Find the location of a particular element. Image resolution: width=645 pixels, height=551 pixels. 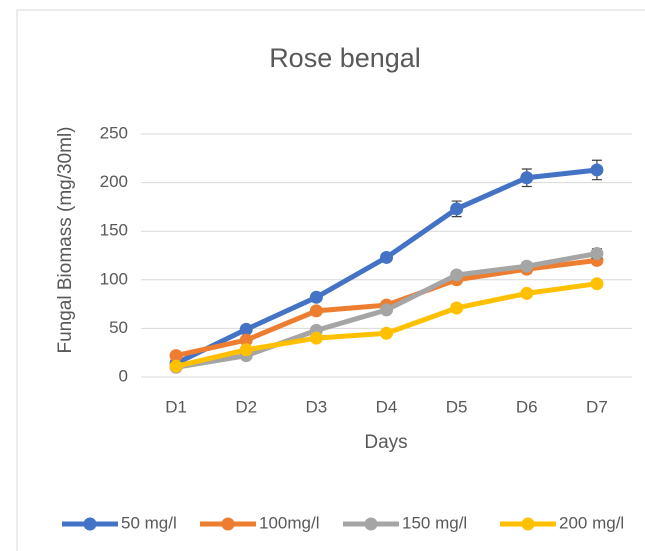

x-tick-label: D4 is located at coordinates (387, 406).